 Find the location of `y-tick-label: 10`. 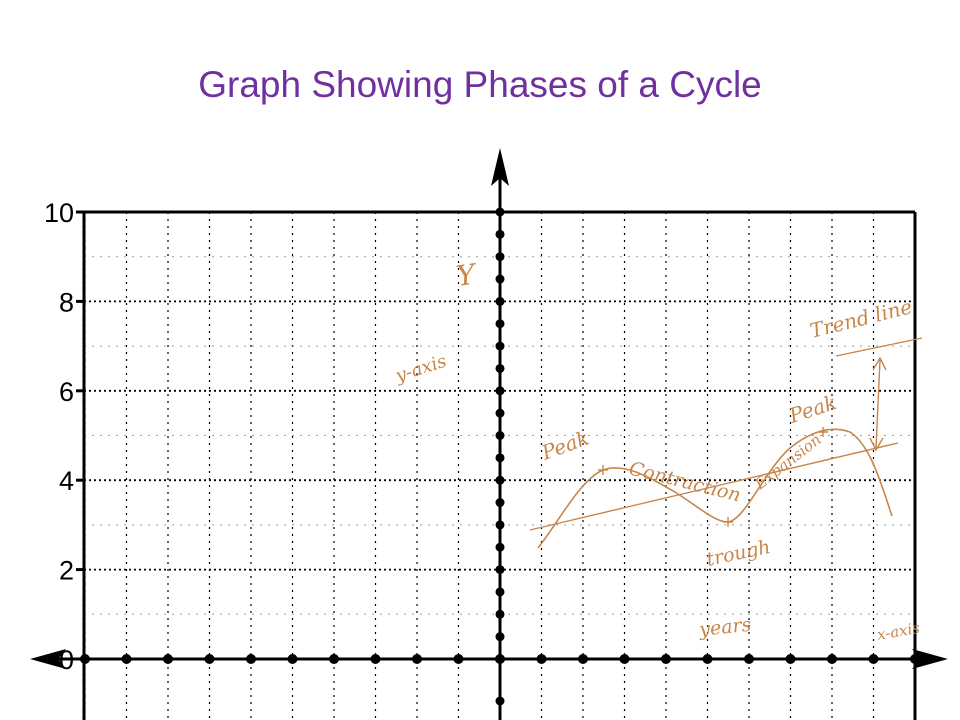

y-tick-label: 10 is located at coordinates (59, 213).